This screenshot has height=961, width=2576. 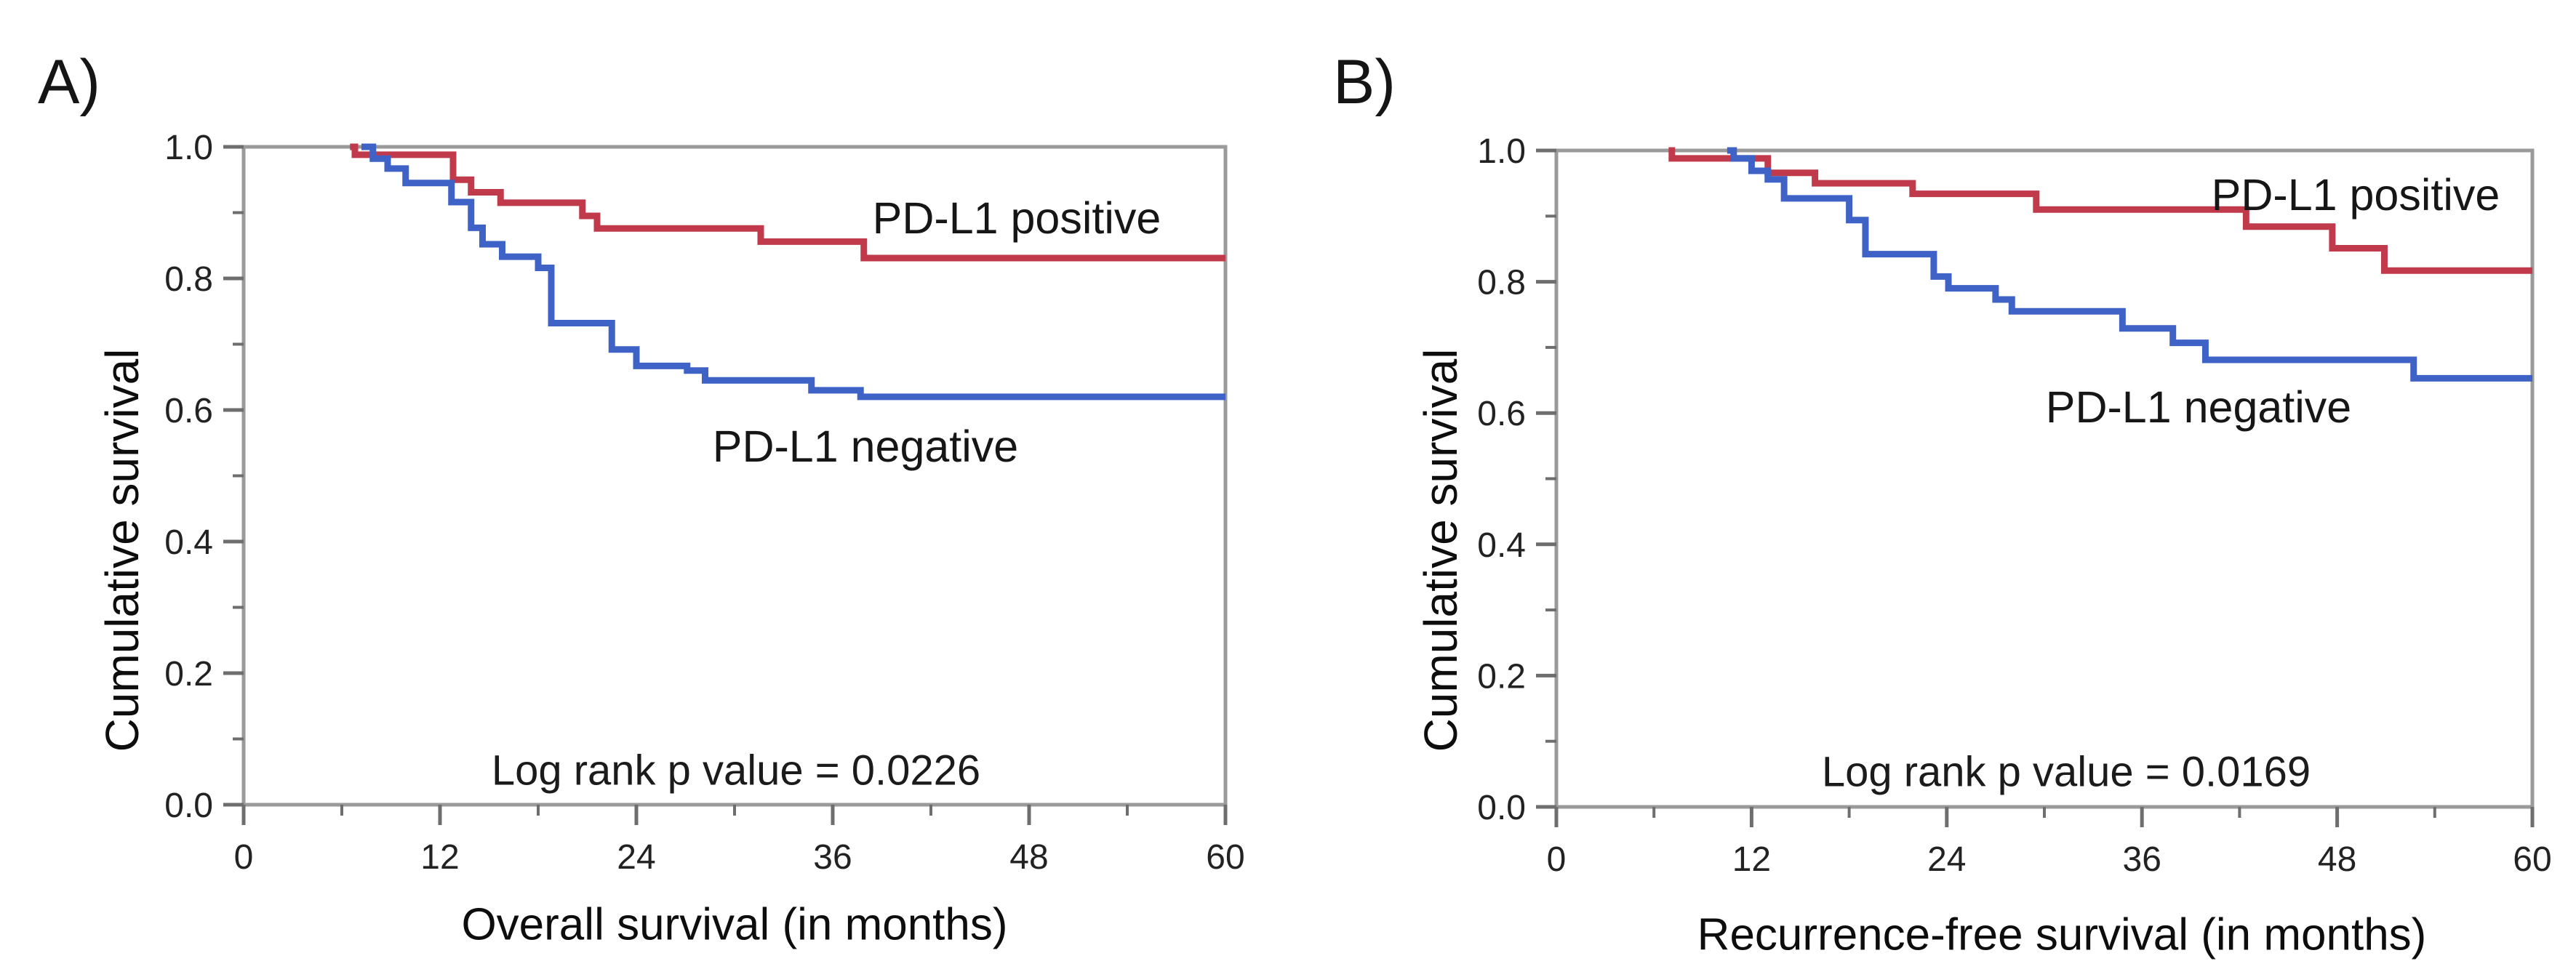 I want to click on x-axis-title: Recurrence-free survival (in months), so click(x=2062, y=934).